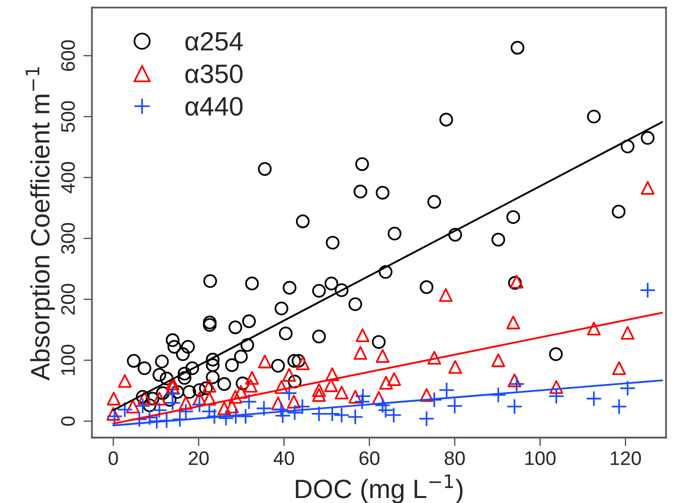 Image resolution: width=681 pixels, height=503 pixels. What do you see at coordinates (40, 223) in the screenshot?
I see `y-axis-title: Absorption Coefficient m$^{−1}$` at bounding box center [40, 223].